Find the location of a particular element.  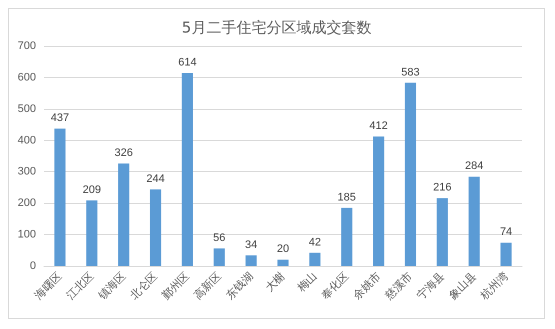

y-tick-label: 400 is located at coordinates (27, 140).